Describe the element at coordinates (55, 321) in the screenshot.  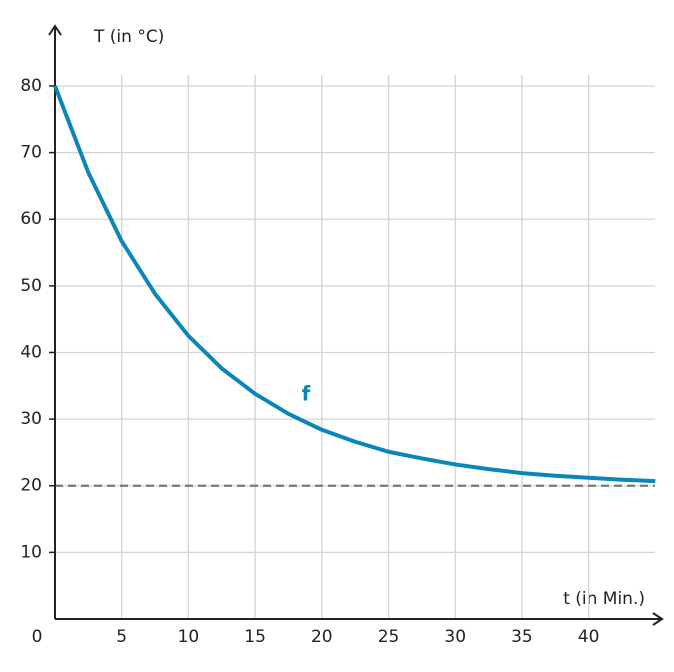
I see `y-axis` at that location.